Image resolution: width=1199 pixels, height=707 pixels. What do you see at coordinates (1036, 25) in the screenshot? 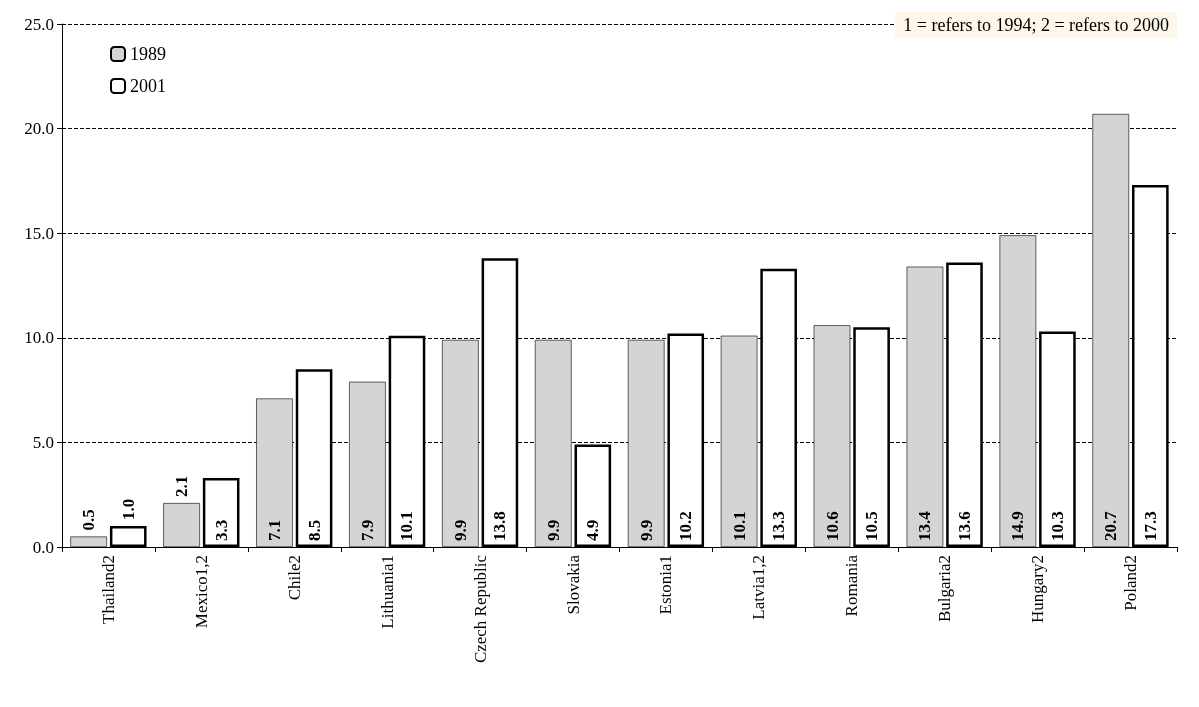
I see `annotation: 1 = refers to 1994; 2 = refers to 2000` at bounding box center [1036, 25].